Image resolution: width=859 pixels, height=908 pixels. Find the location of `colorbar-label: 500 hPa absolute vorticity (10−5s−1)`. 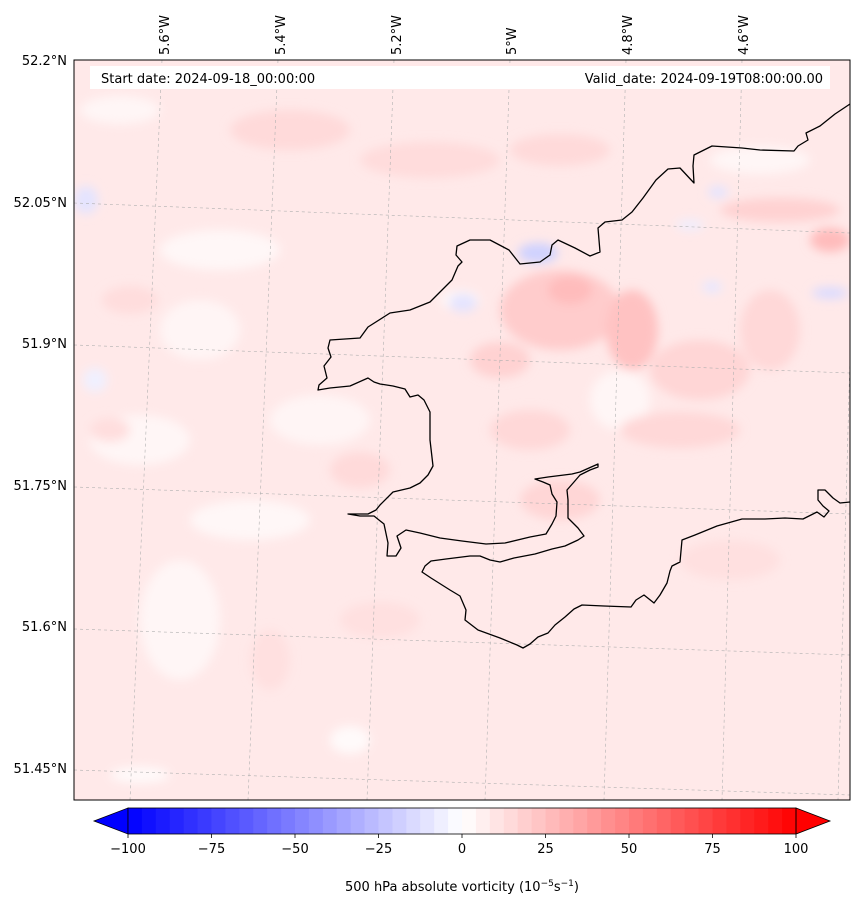

colorbar-label: 500 hPa absolute vorticity (10−5s−1) is located at coordinates (462, 887).